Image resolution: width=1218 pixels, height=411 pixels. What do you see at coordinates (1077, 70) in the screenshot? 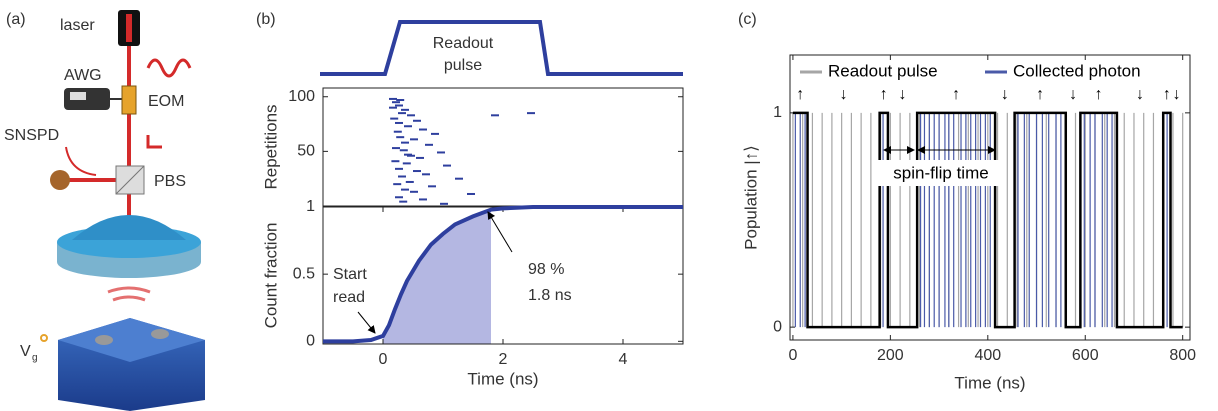
I see `legend-label: Collected photon` at bounding box center [1077, 70].